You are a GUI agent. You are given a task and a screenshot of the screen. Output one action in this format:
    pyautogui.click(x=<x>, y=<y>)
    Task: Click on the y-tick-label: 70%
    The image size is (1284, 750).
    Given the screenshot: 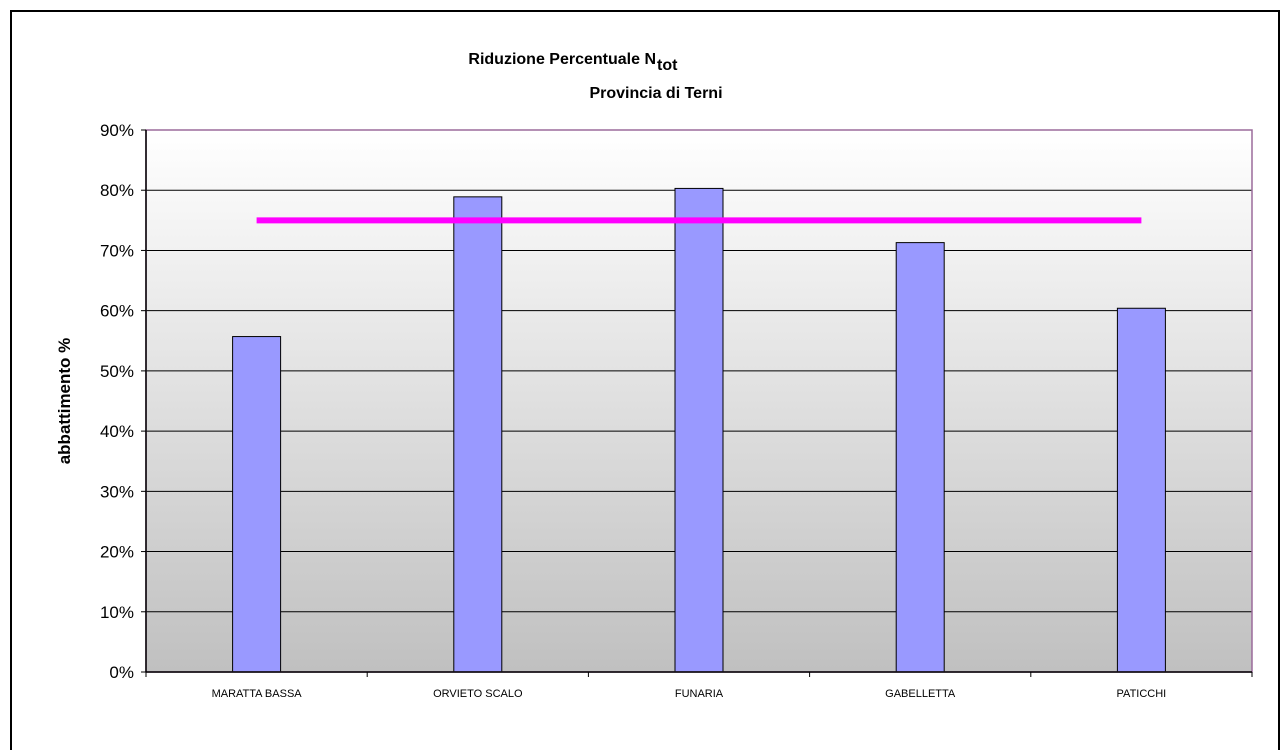 What is the action you would take?
    pyautogui.click(x=117, y=250)
    